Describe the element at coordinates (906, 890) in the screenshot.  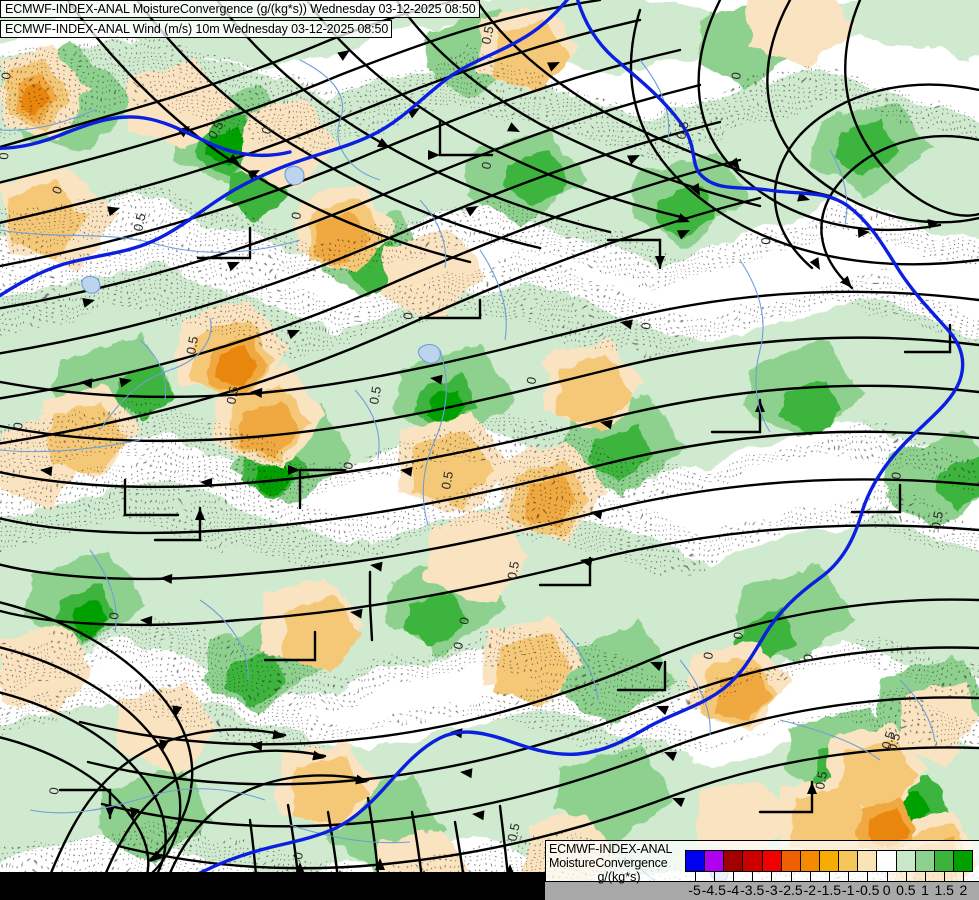
I see `colorbar-tick-label: 0.5` at that location.